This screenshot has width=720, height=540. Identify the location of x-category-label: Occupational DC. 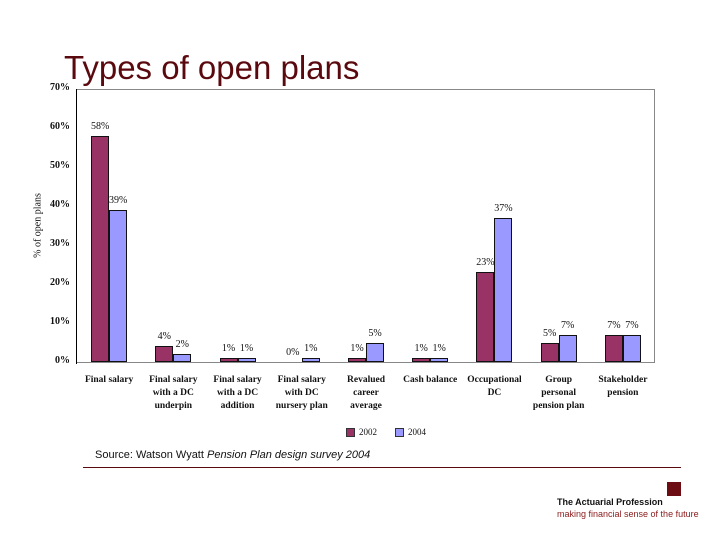
(494, 386).